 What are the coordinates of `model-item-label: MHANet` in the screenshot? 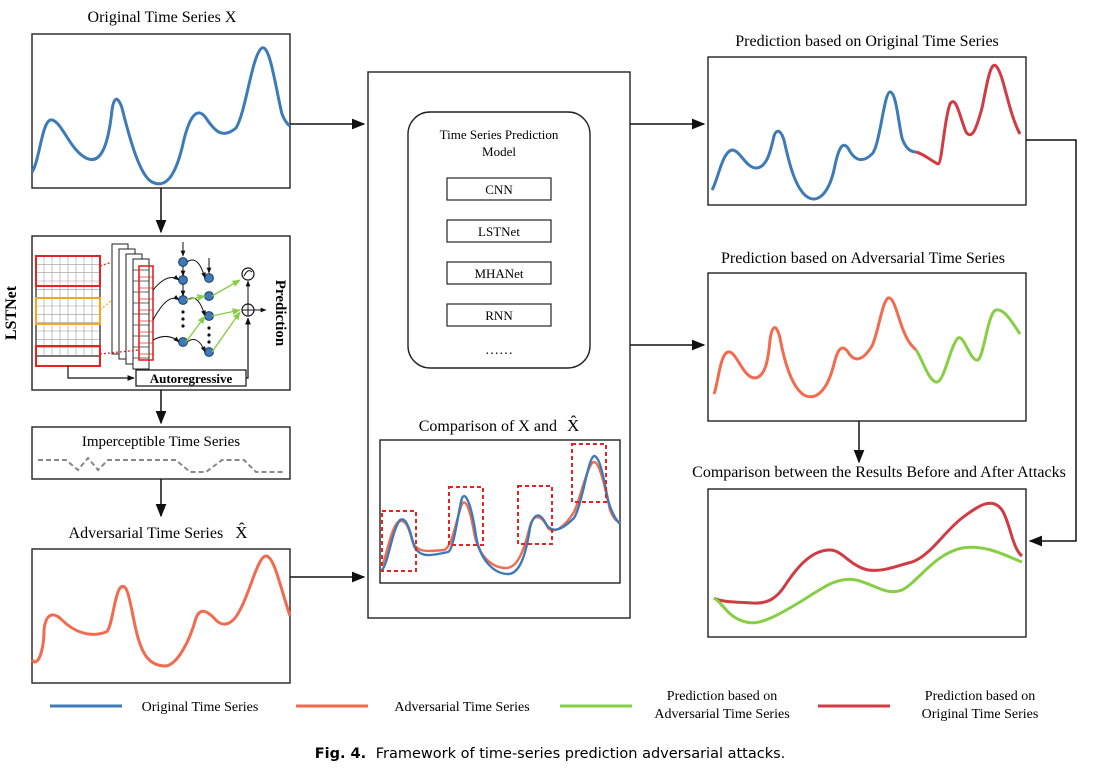 It's located at (498, 273).